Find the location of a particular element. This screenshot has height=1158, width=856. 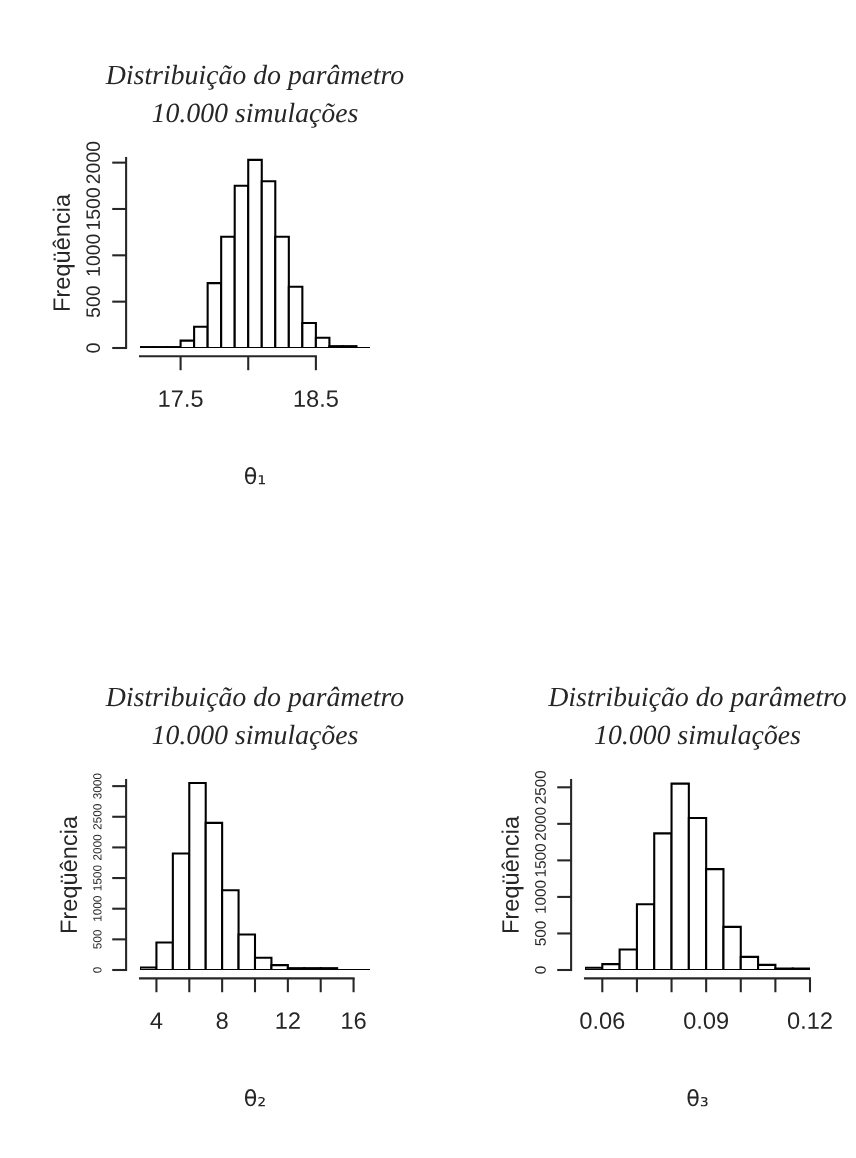

x-tick-label: 12 is located at coordinates (288, 1020).